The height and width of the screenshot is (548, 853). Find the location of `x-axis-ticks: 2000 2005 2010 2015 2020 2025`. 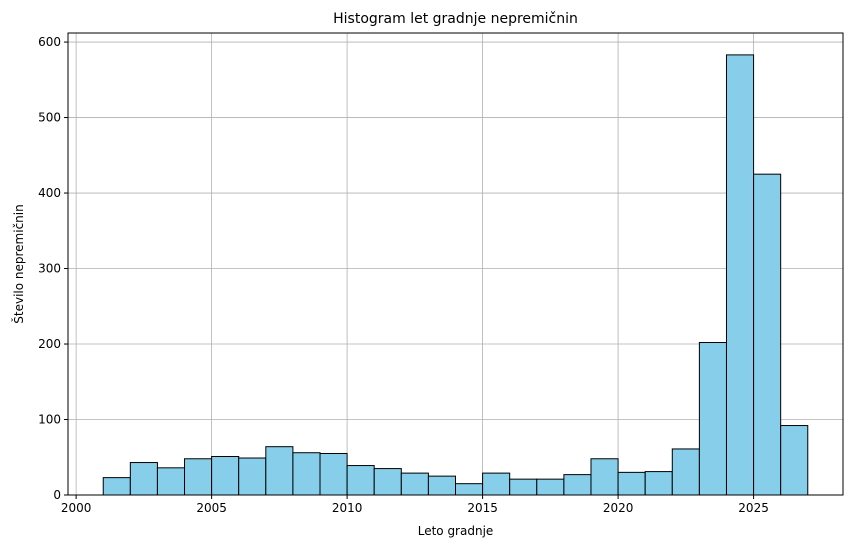

x-axis-ticks: 2000 2005 2010 2015 2020 2025 is located at coordinates (415, 505).